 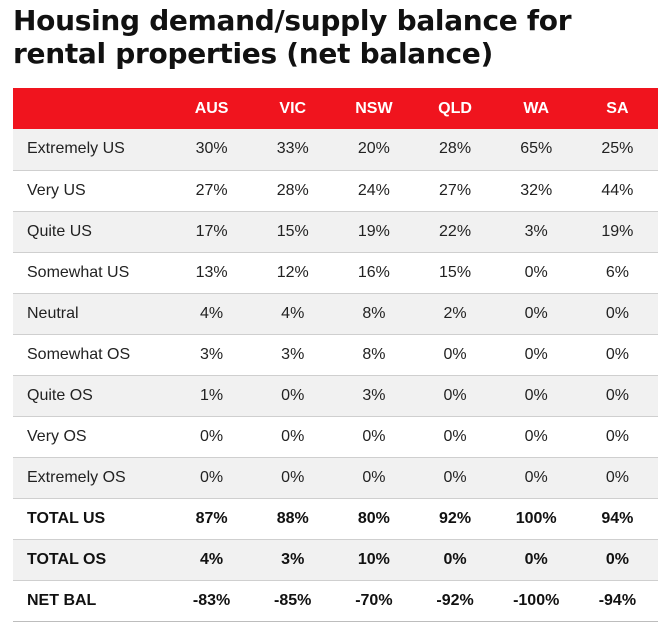 What do you see at coordinates (78, 272) in the screenshot?
I see `row-label: Somewhat US` at bounding box center [78, 272].